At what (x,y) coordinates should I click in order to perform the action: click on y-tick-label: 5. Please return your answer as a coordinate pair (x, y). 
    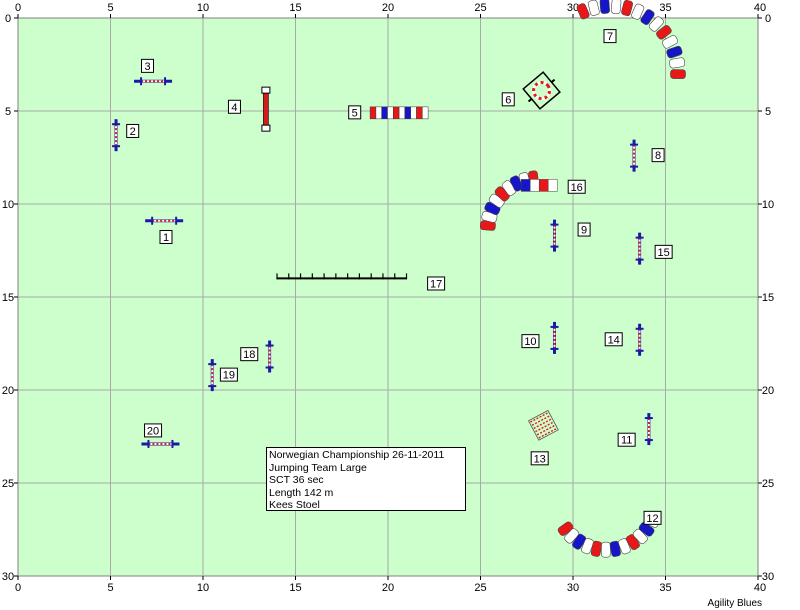
    Looking at the image, I should click on (768, 112).